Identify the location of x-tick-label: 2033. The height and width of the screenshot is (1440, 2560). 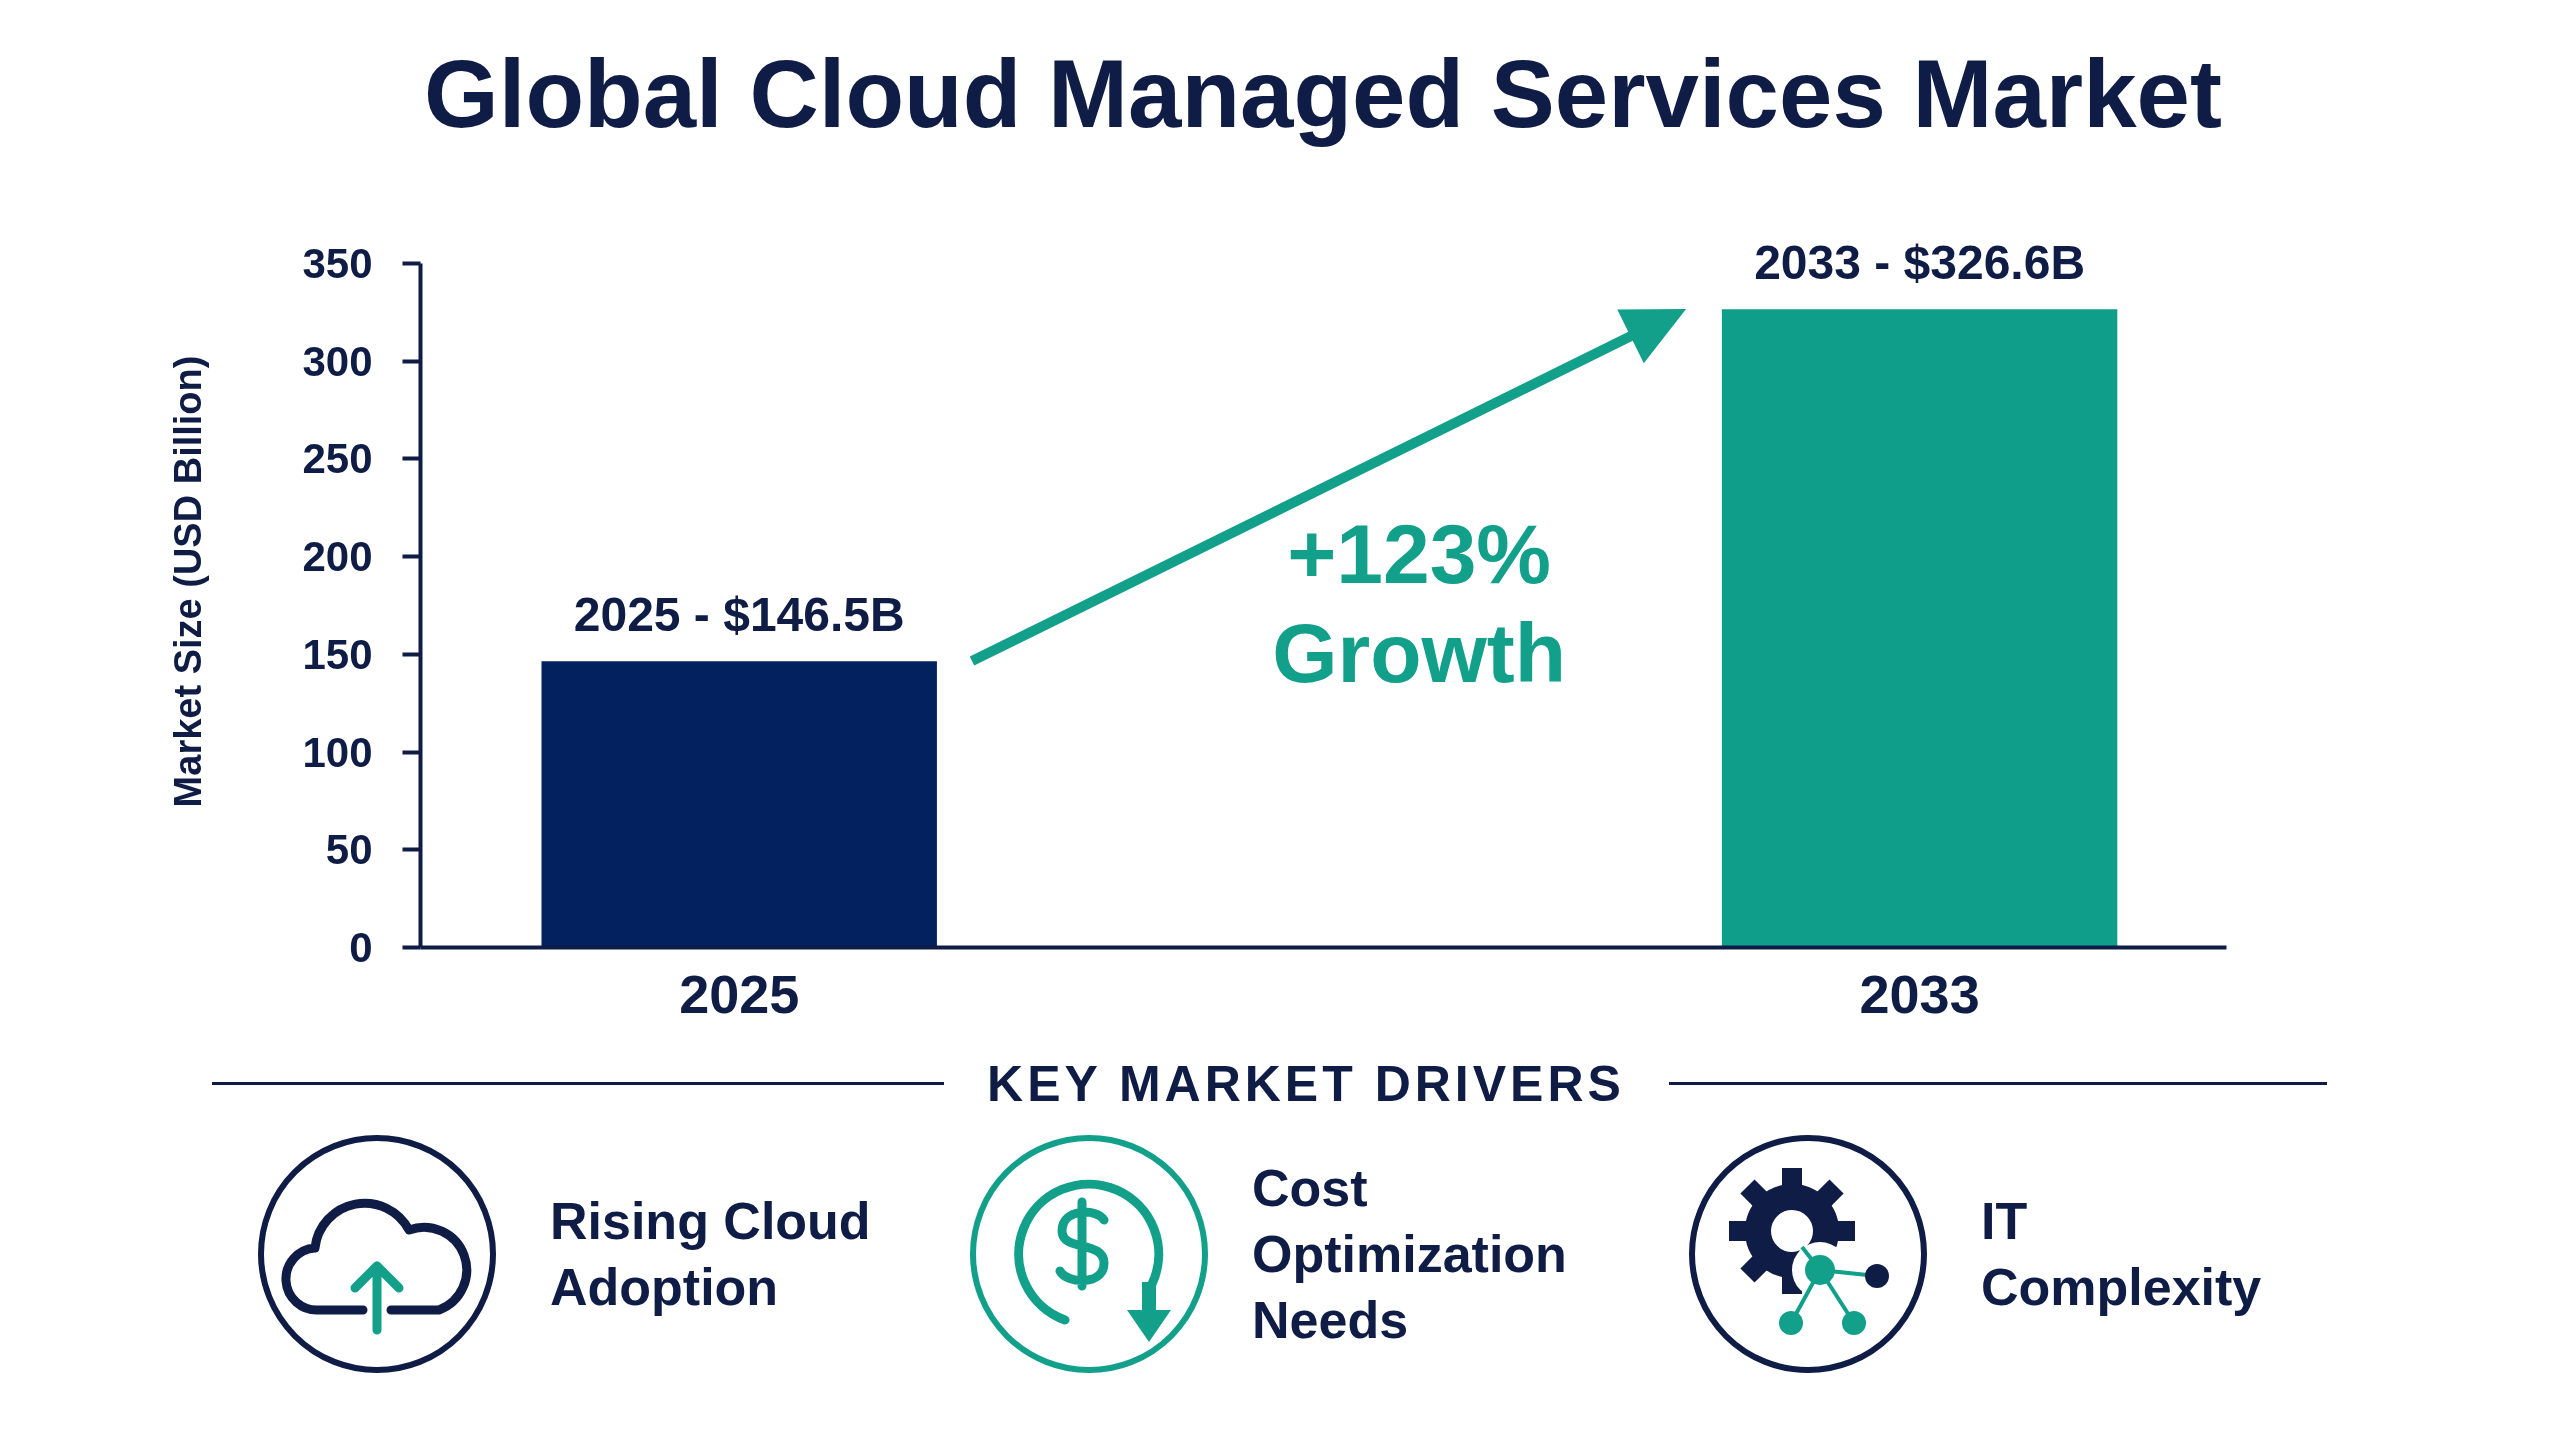
(1919, 993).